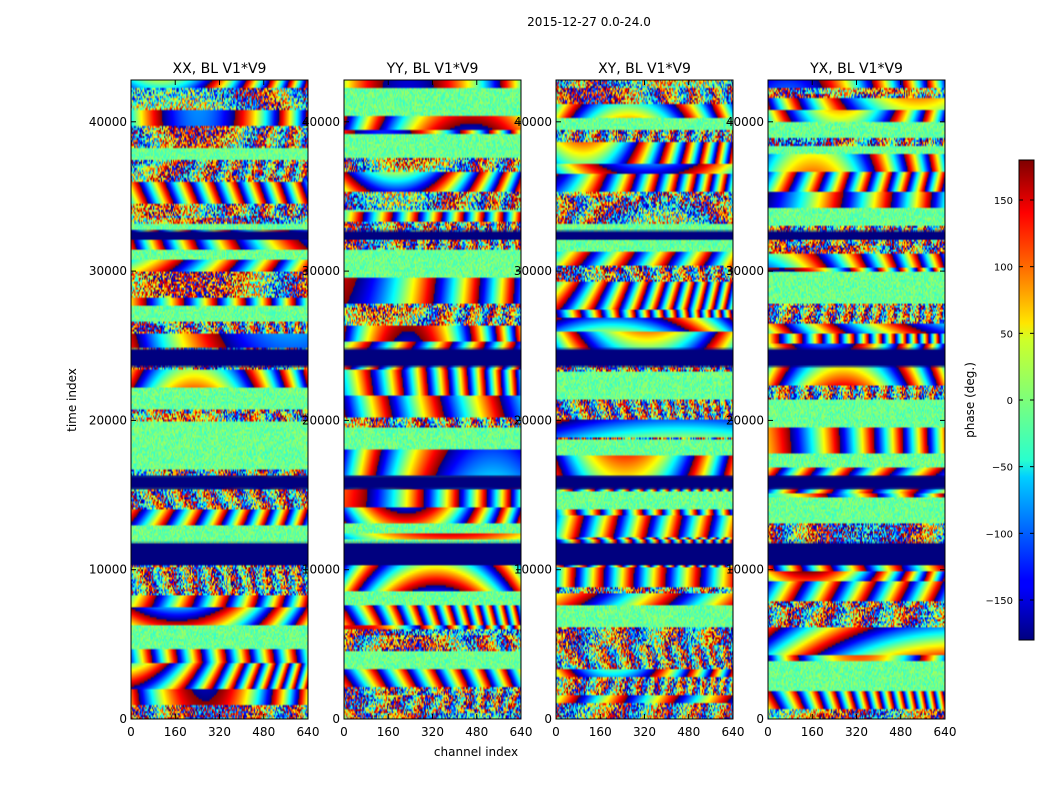  What do you see at coordinates (644, 69) in the screenshot?
I see `panel-title: XY, BL V1*V9` at bounding box center [644, 69].